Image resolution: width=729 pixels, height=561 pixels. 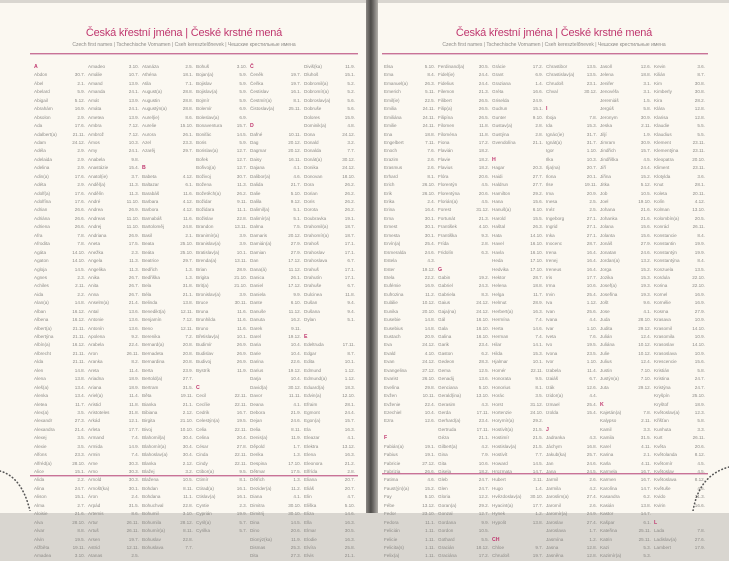 I want to click on first-name: Evangelina, so click(x=395, y=370).